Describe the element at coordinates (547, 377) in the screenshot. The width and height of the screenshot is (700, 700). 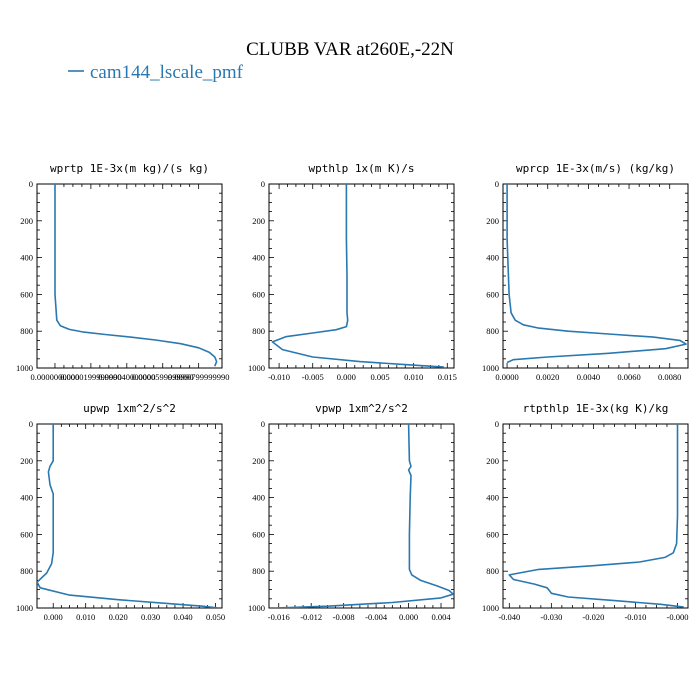
I see `x-tick-label: 0.0020` at that location.